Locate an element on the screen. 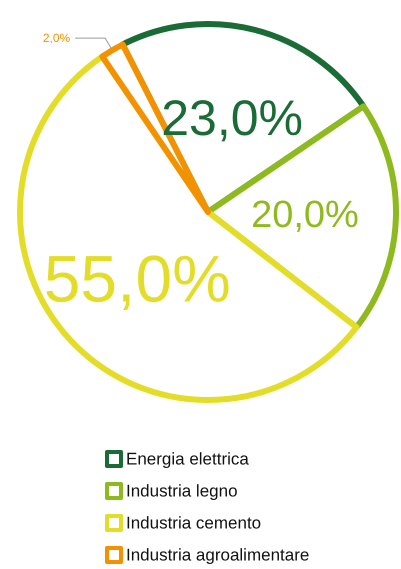 The height and width of the screenshot is (569, 401). data-label: 2,0% is located at coordinates (56, 38).